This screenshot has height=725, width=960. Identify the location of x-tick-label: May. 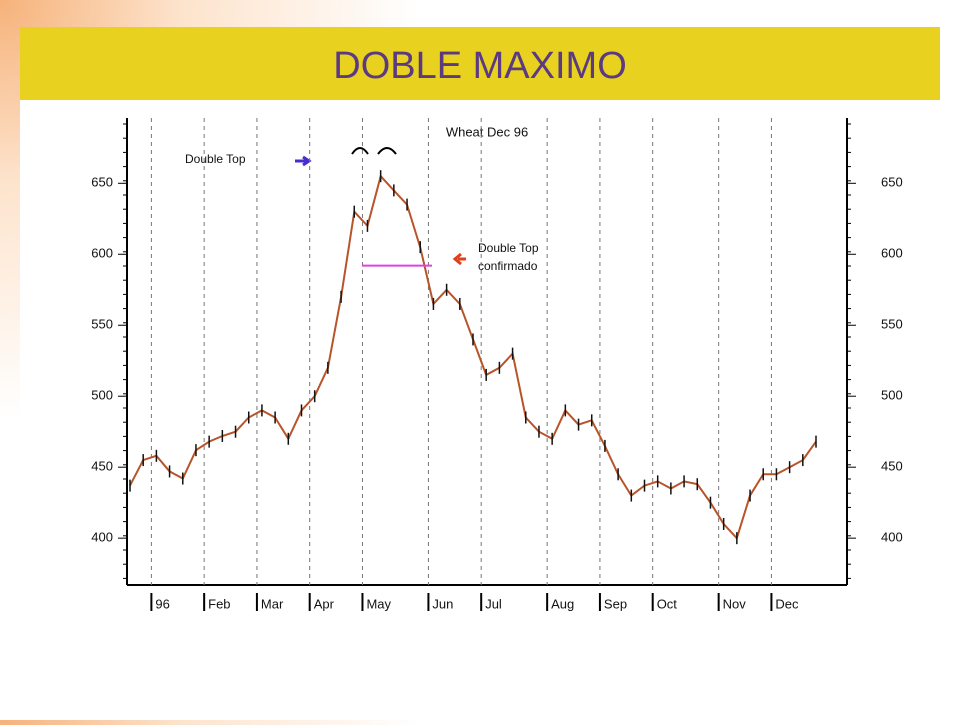
(378, 603).